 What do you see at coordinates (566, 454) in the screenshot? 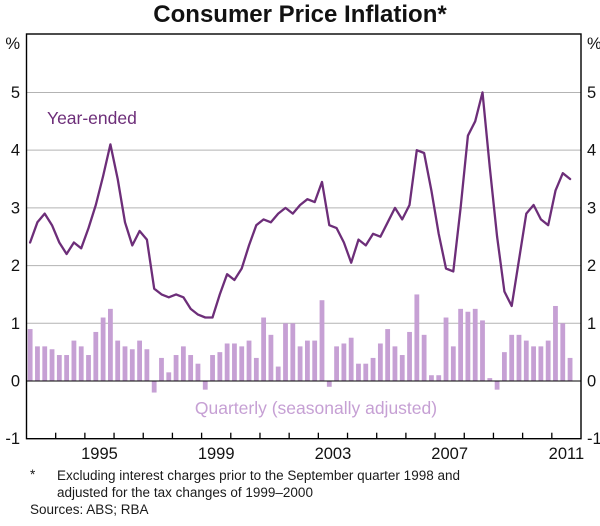
I see `svg-text: 2011` at bounding box center [566, 454].